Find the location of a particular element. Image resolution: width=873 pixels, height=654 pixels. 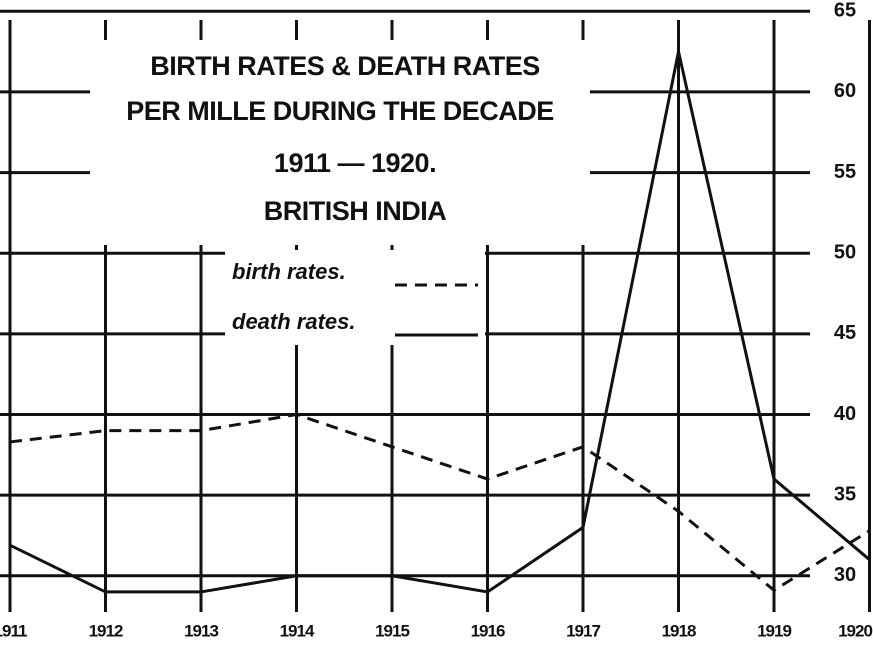

x-tick-label: 1916 is located at coordinates (488, 630).